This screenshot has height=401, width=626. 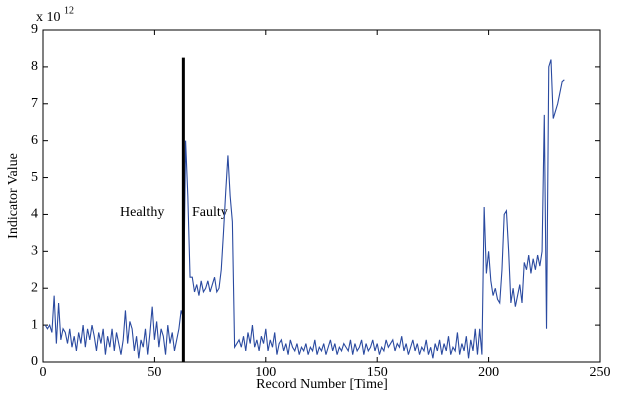 I want to click on annotation: Faulty, so click(x=210, y=212).